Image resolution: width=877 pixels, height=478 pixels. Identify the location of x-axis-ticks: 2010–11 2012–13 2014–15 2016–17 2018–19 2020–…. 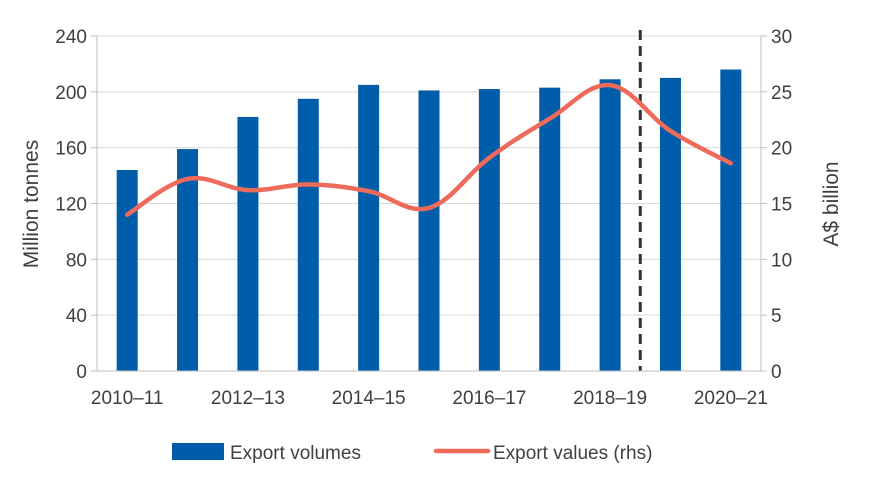
(429, 398).